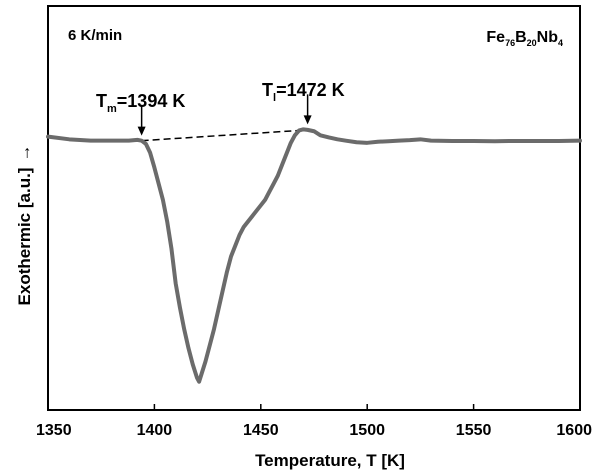  What do you see at coordinates (155, 430) in the screenshot?
I see `x-tick-label: 1400` at bounding box center [155, 430].